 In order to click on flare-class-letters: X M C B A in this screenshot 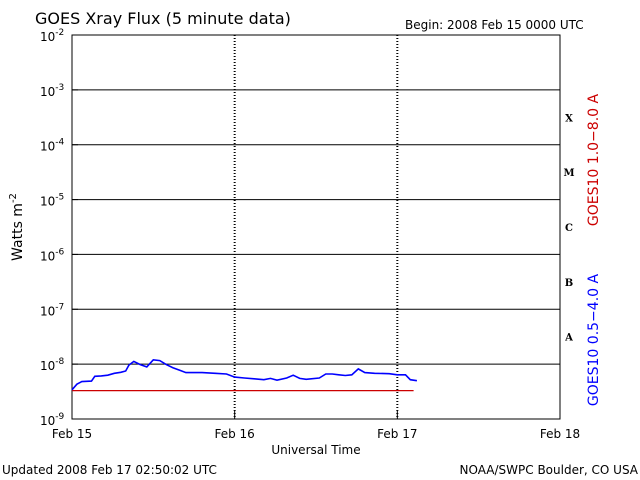, I will do `click(568, 228)`.